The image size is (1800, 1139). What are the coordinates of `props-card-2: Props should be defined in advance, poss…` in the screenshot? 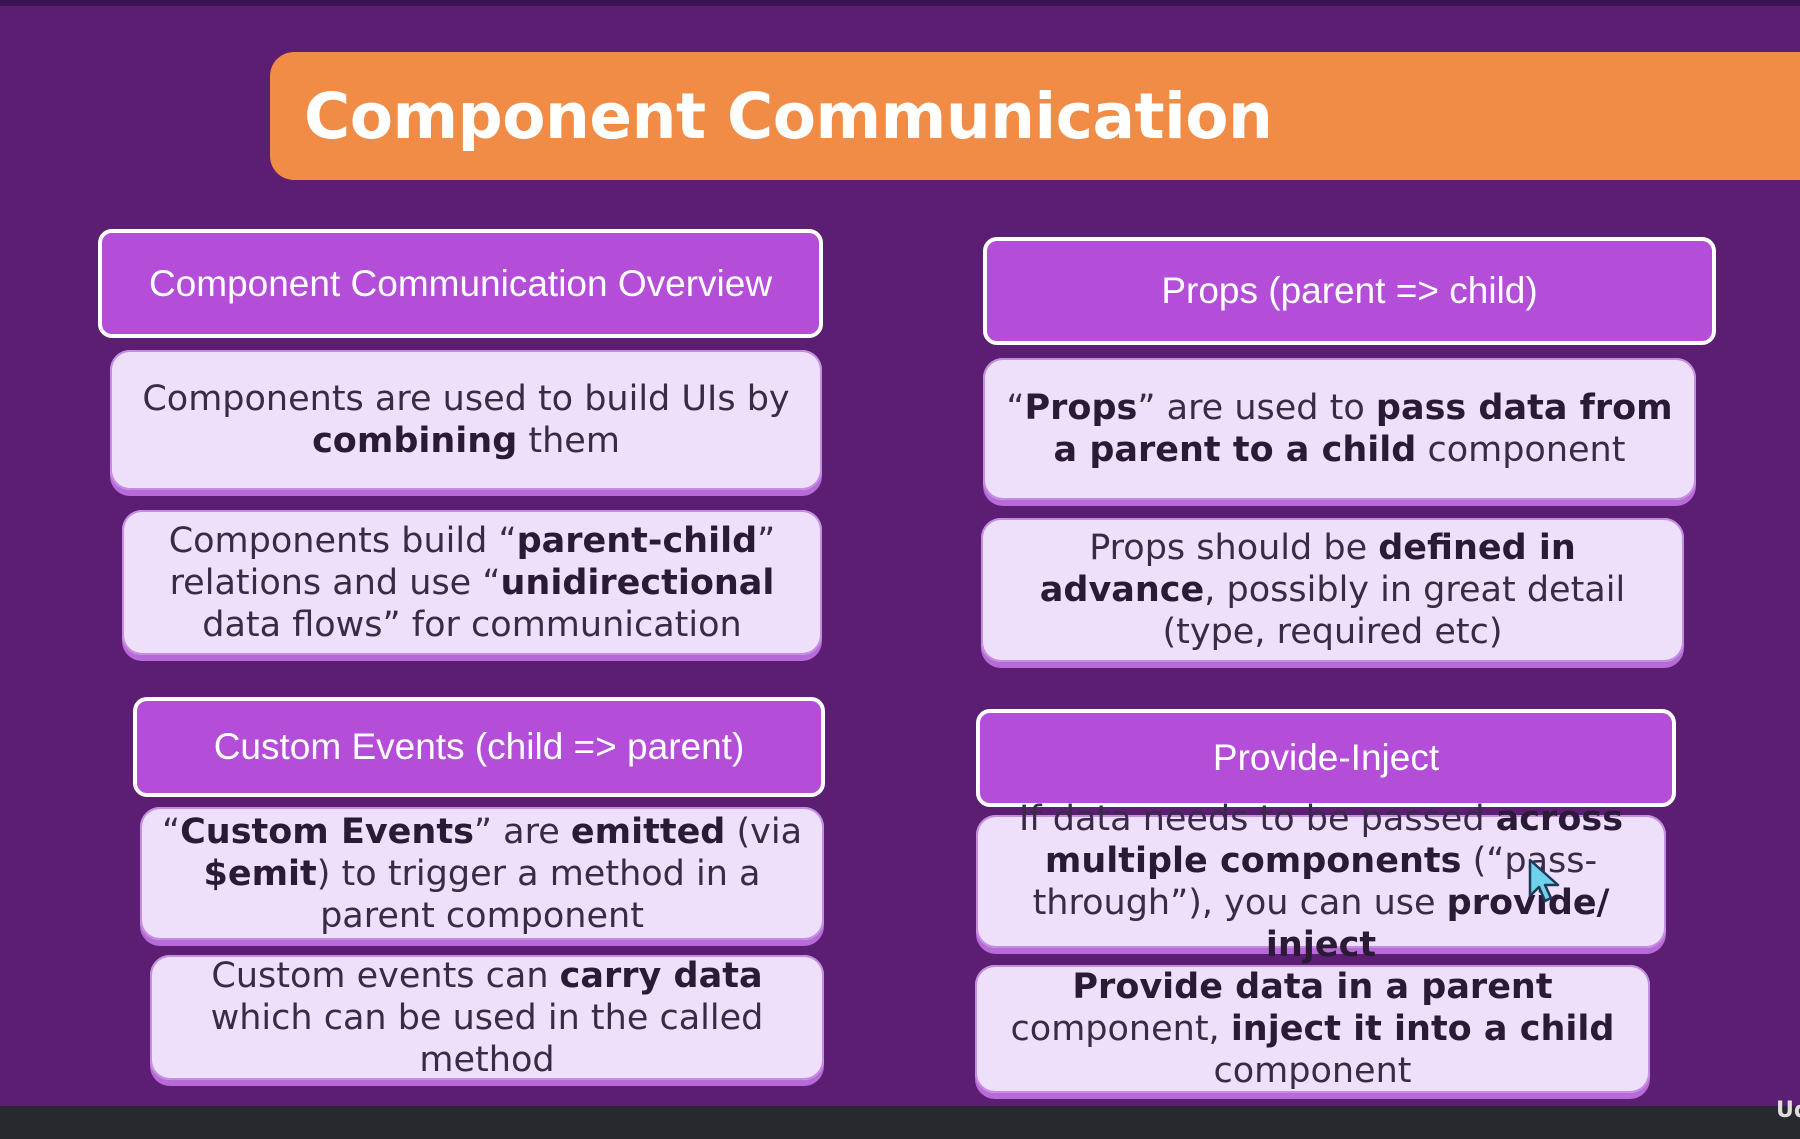 It's located at (1332, 590).